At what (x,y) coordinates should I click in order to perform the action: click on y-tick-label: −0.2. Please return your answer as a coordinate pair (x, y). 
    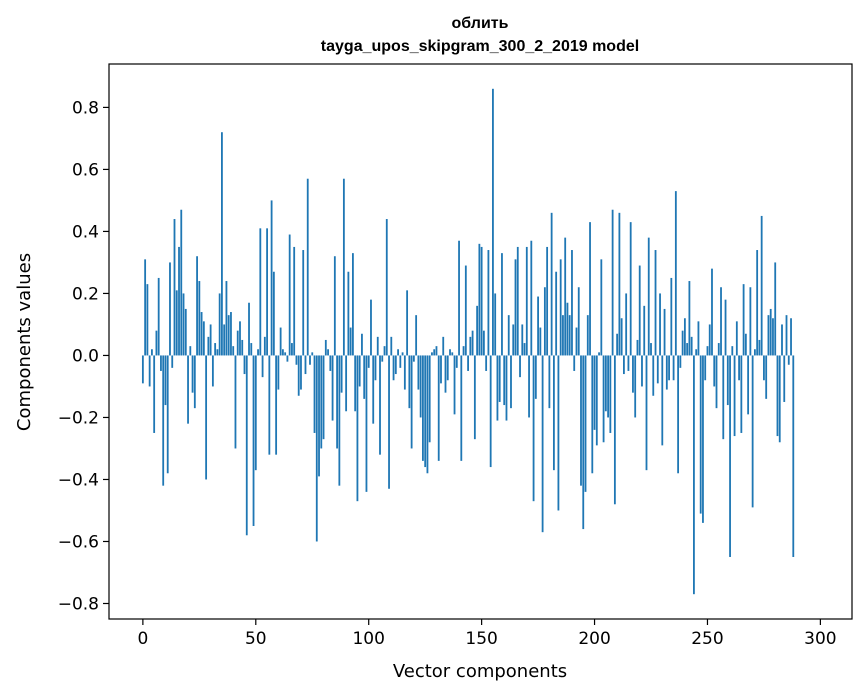
    Looking at the image, I should click on (78, 418).